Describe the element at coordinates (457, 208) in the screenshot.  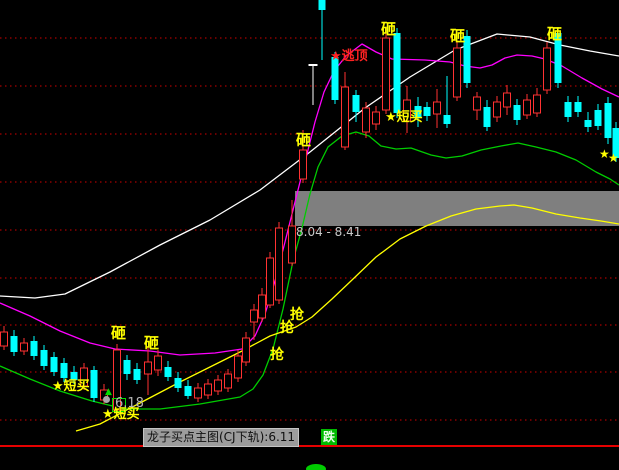
I see `price-zone-box` at that location.